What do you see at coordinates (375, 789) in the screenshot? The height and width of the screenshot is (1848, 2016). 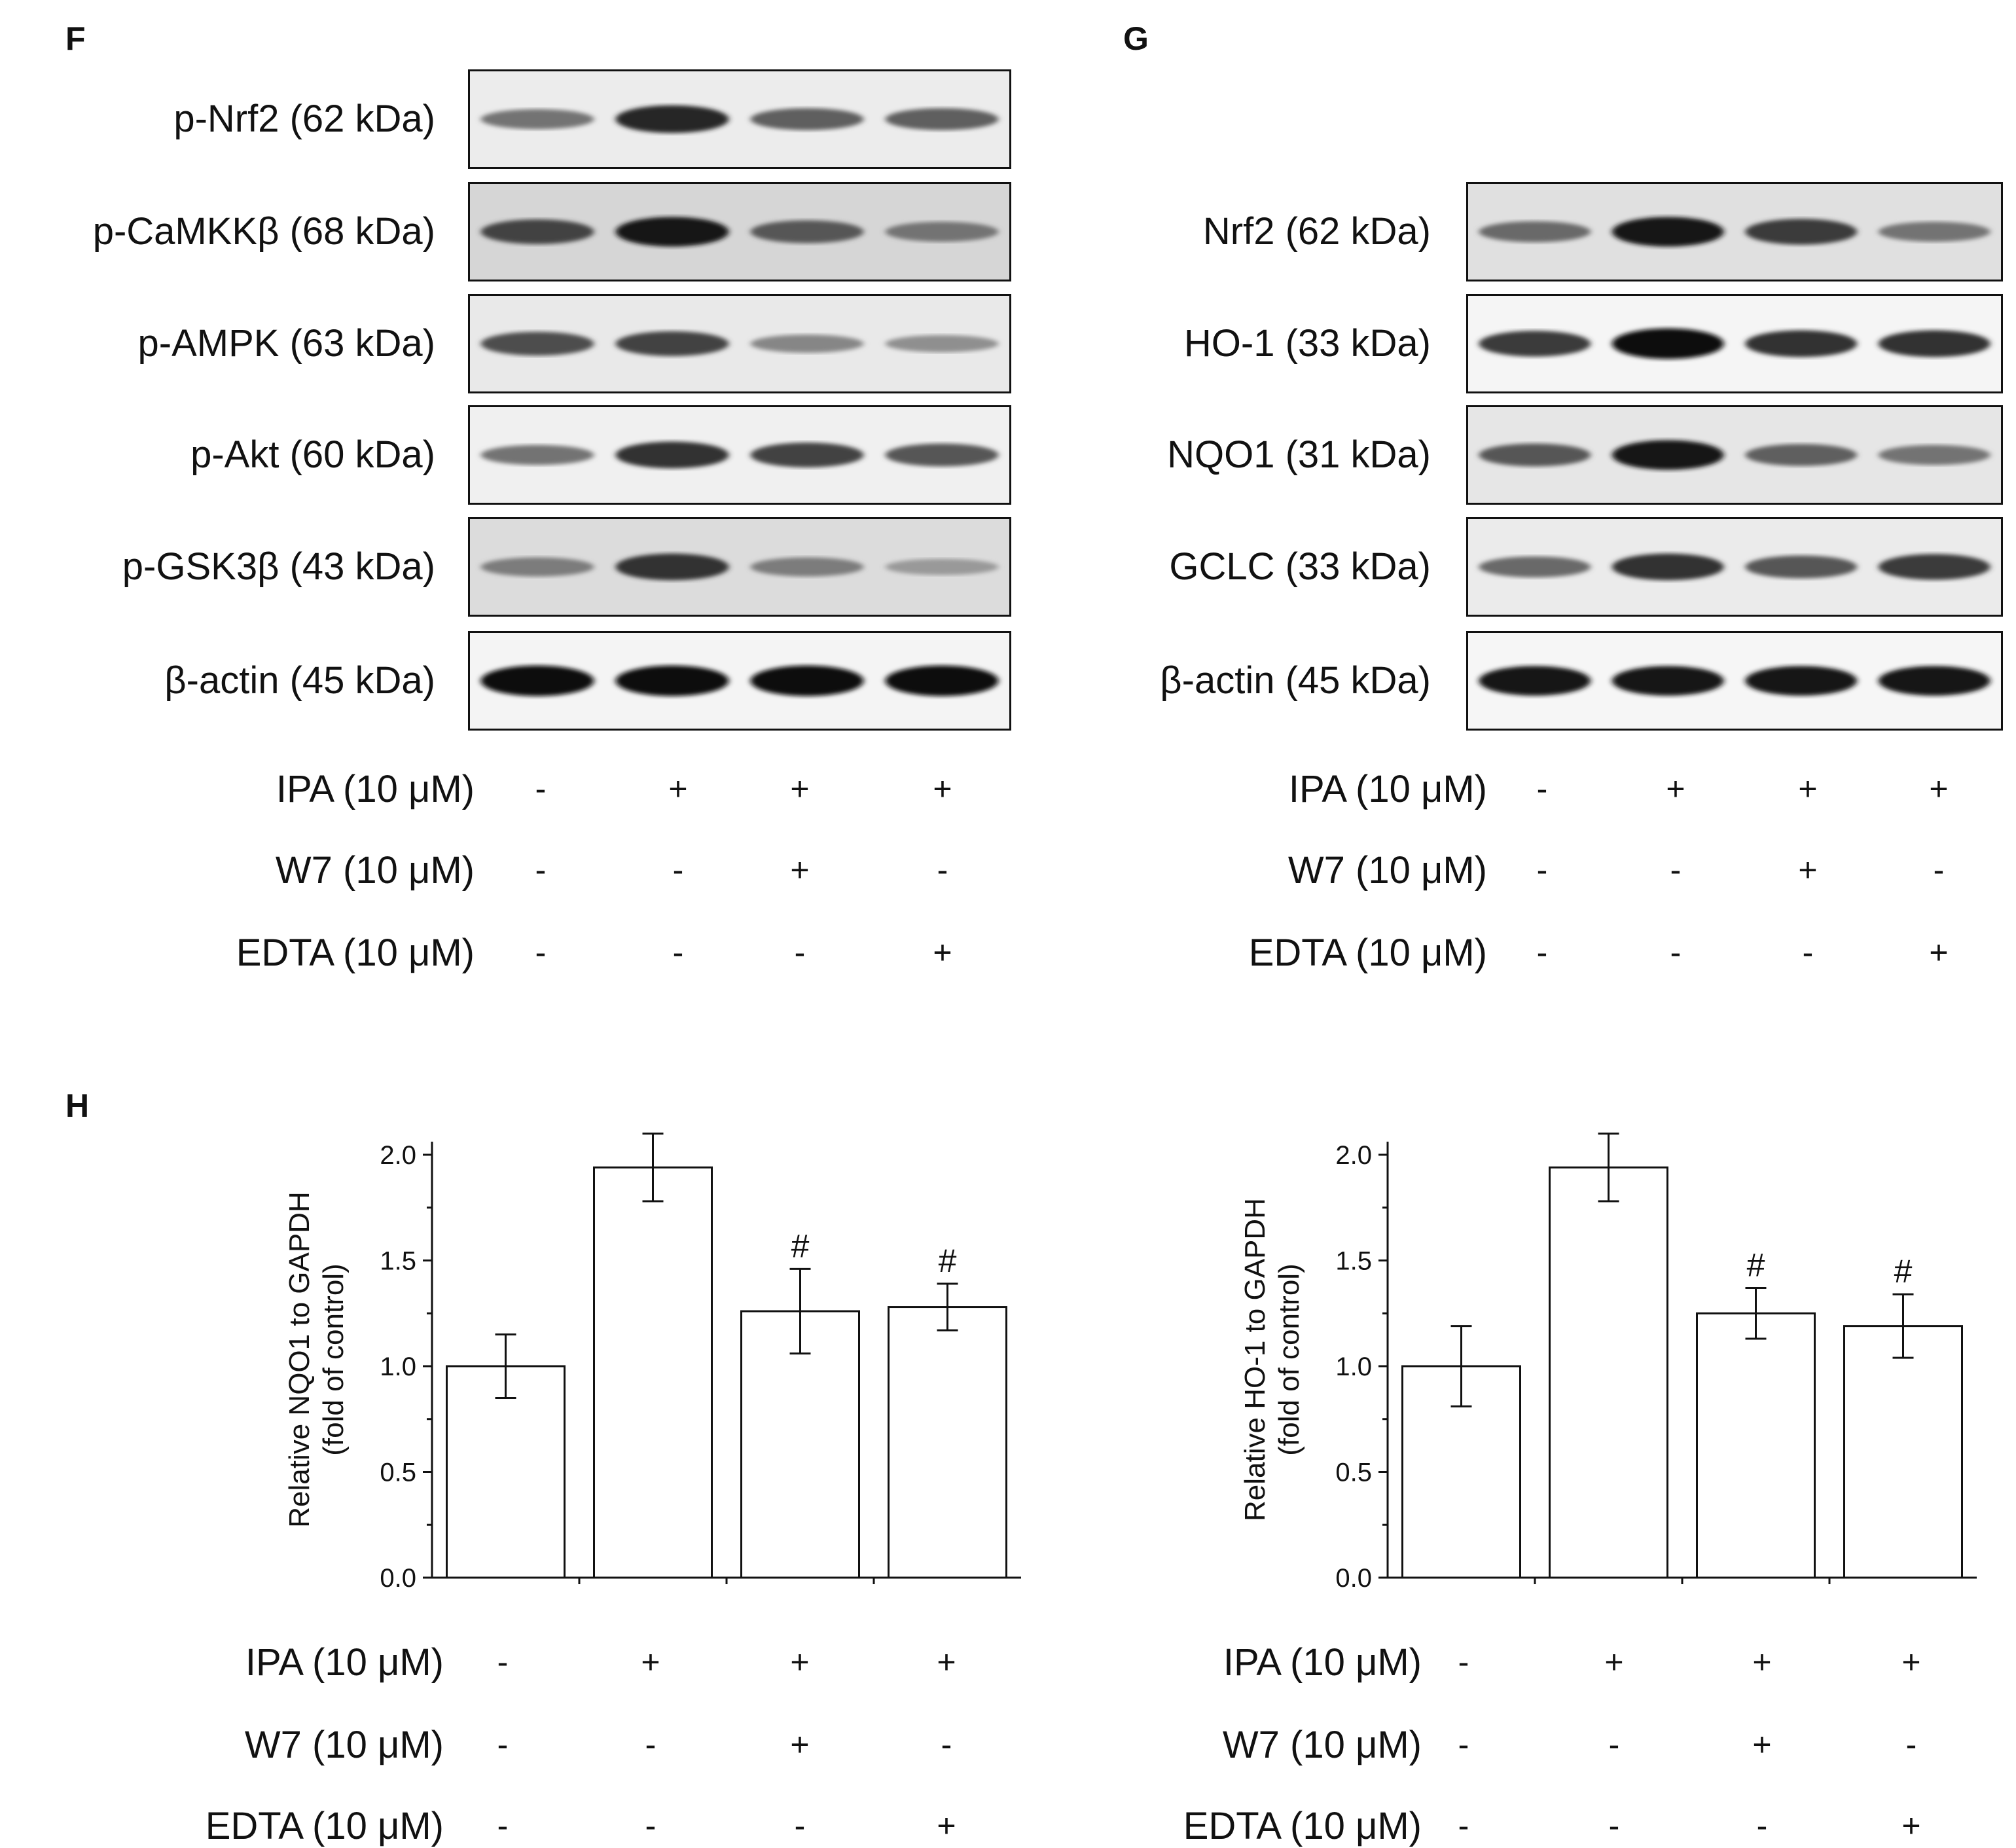 I see `f-treatment-label: IPA (10 μM)` at bounding box center [375, 789].